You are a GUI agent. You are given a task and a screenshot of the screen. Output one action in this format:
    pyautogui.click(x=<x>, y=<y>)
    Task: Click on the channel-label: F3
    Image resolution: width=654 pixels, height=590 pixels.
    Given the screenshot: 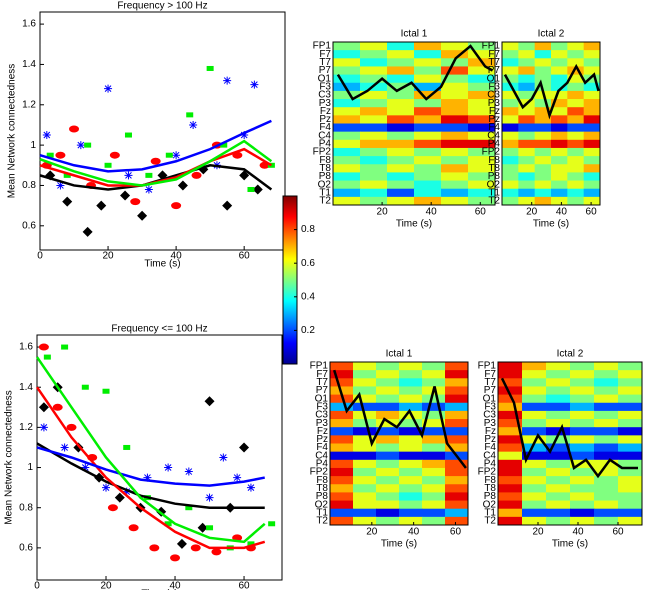 What is the action you would take?
    pyautogui.click(x=325, y=86)
    